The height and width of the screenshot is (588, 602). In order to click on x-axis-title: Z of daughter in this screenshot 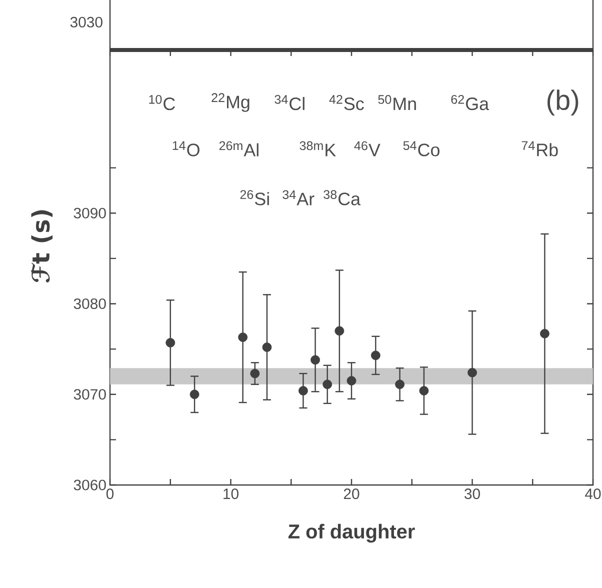, I will do `click(351, 533)`.